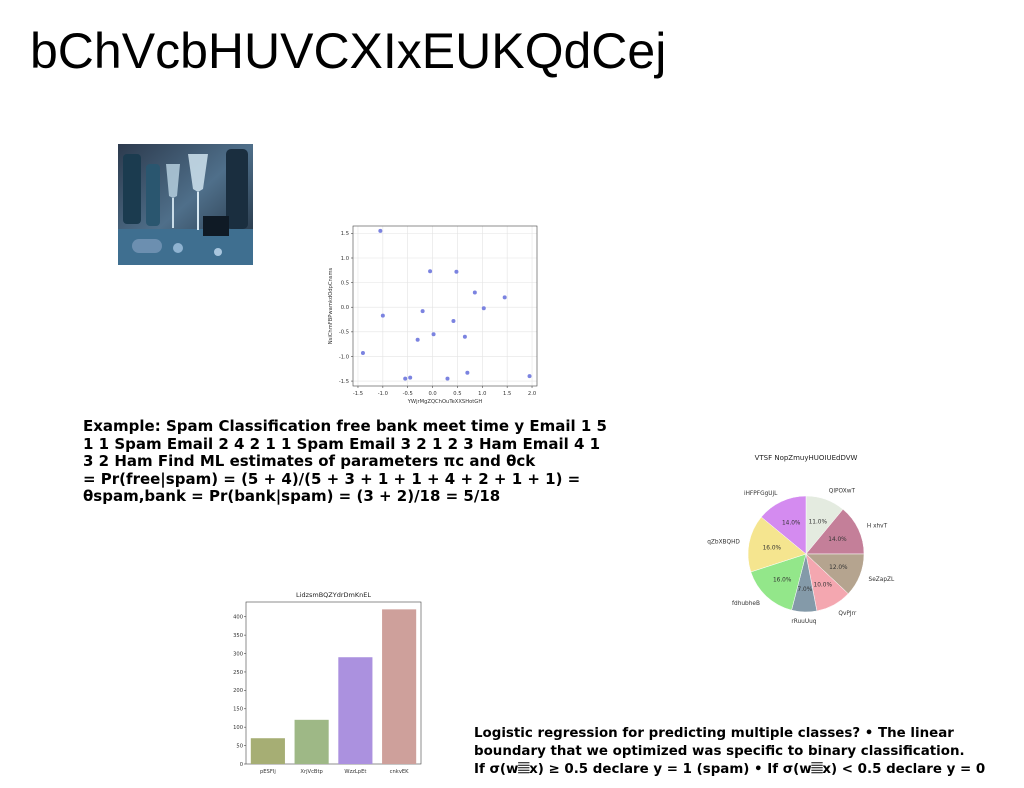 The width and height of the screenshot is (1024, 788). Describe the element at coordinates (345, 234) in the screenshot. I see `scatter-ytick-label: 1.5` at that location.